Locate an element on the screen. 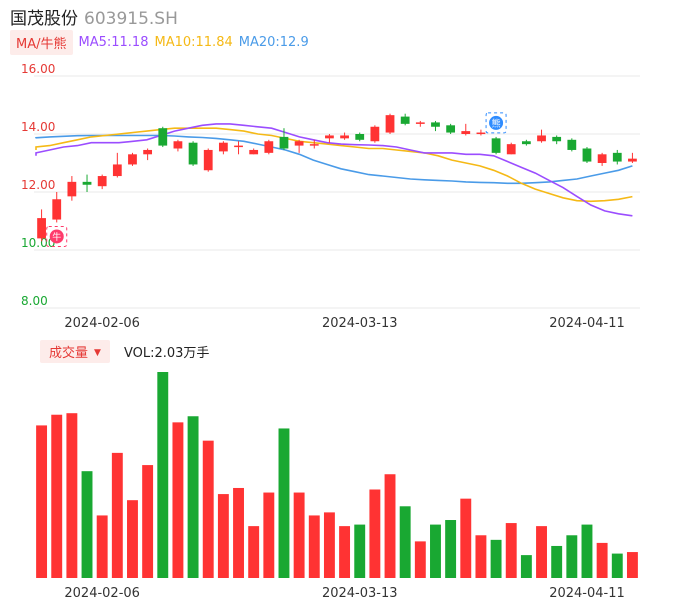 This screenshot has height=606, width=686. marker-glyph: 熊 is located at coordinates (496, 123).